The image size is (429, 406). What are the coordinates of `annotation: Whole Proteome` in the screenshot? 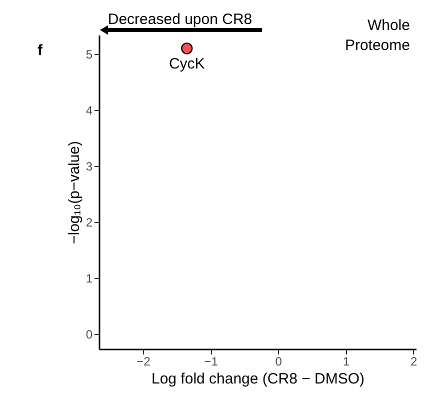 It's located at (377, 35).